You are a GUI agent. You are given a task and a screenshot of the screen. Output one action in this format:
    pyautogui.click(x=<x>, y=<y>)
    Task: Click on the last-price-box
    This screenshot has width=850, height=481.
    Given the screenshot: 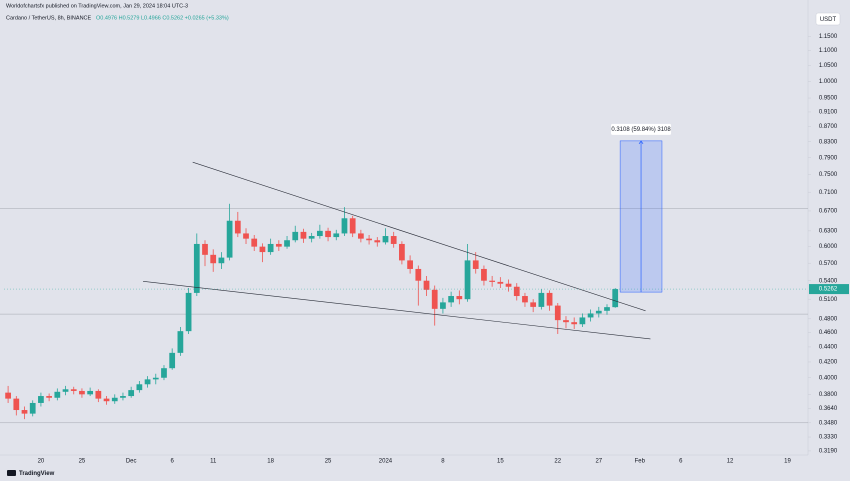 What is the action you would take?
    pyautogui.click(x=829, y=289)
    